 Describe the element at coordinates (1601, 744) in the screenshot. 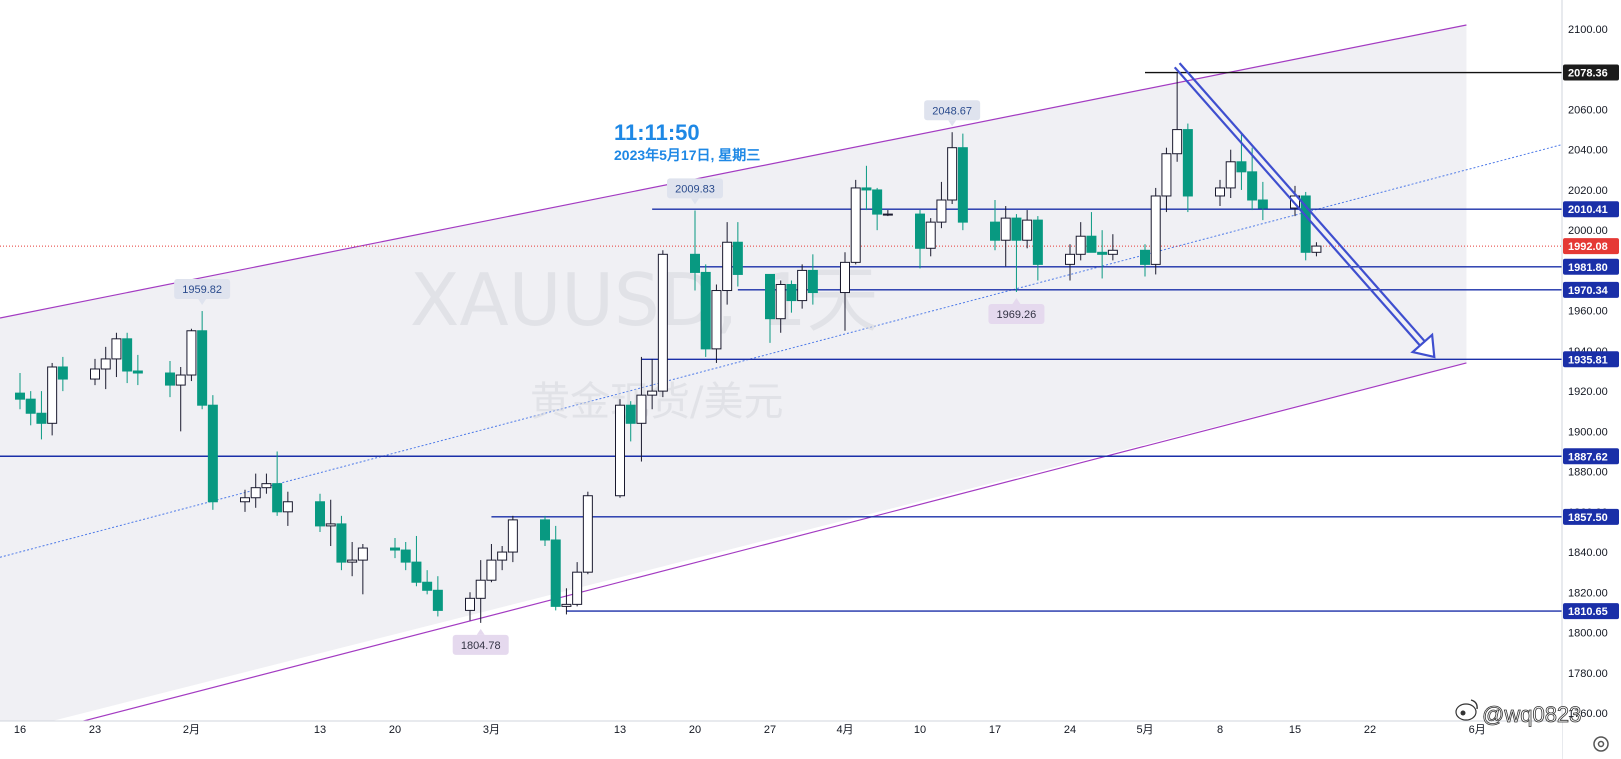

I see `gear-icon` at that location.